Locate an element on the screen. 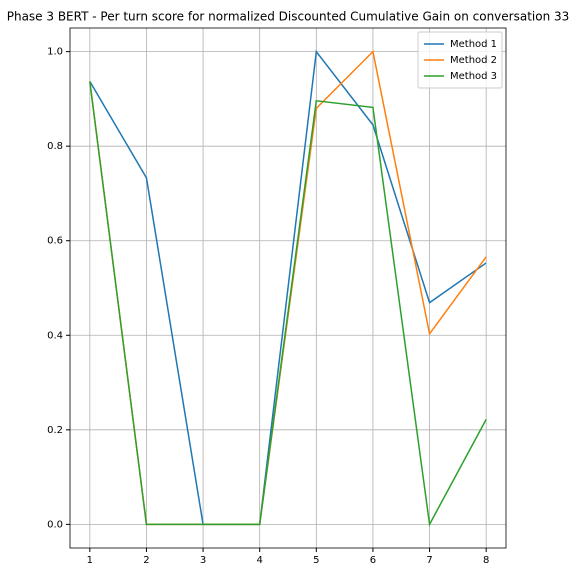 This screenshot has width=576, height=580. legend-label: Method 2 is located at coordinates (473, 60).